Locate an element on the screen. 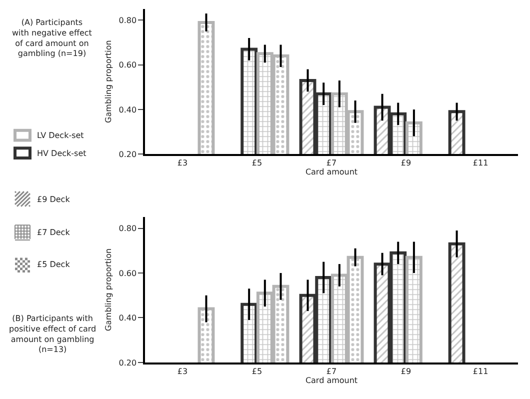  text: (A) Participants with negative effect of card amount on gambling (n=19) is located at coordinates (52, 38).